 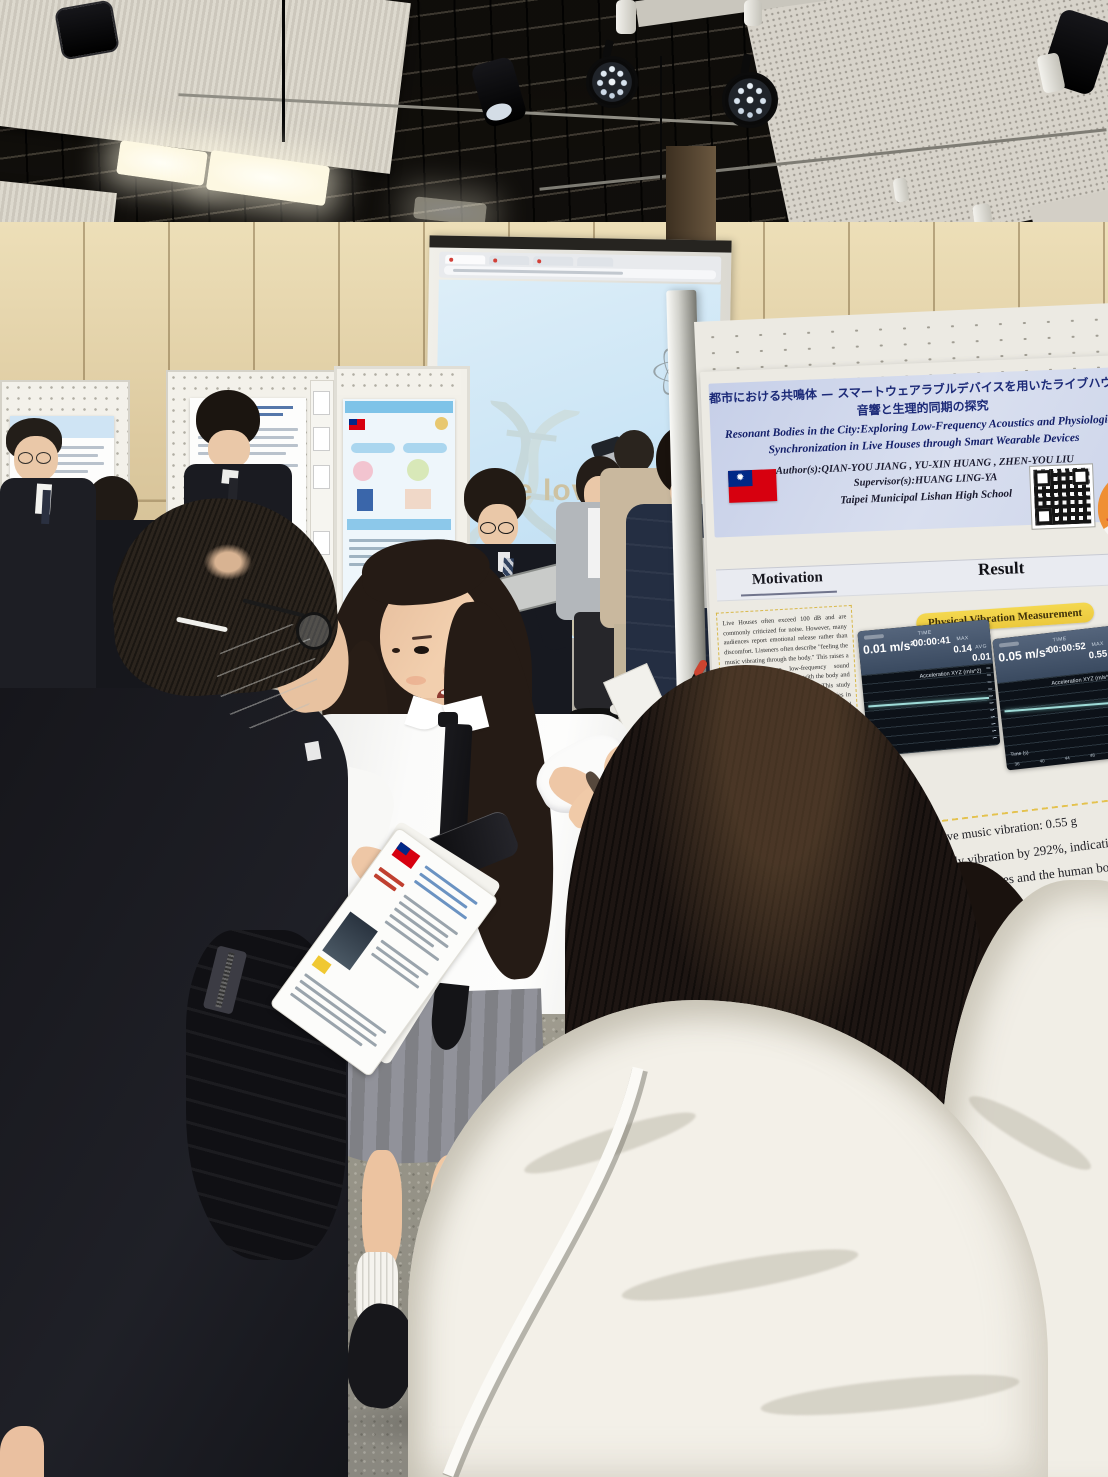 I want to click on sun-logo-icon, so click(x=1102, y=509).